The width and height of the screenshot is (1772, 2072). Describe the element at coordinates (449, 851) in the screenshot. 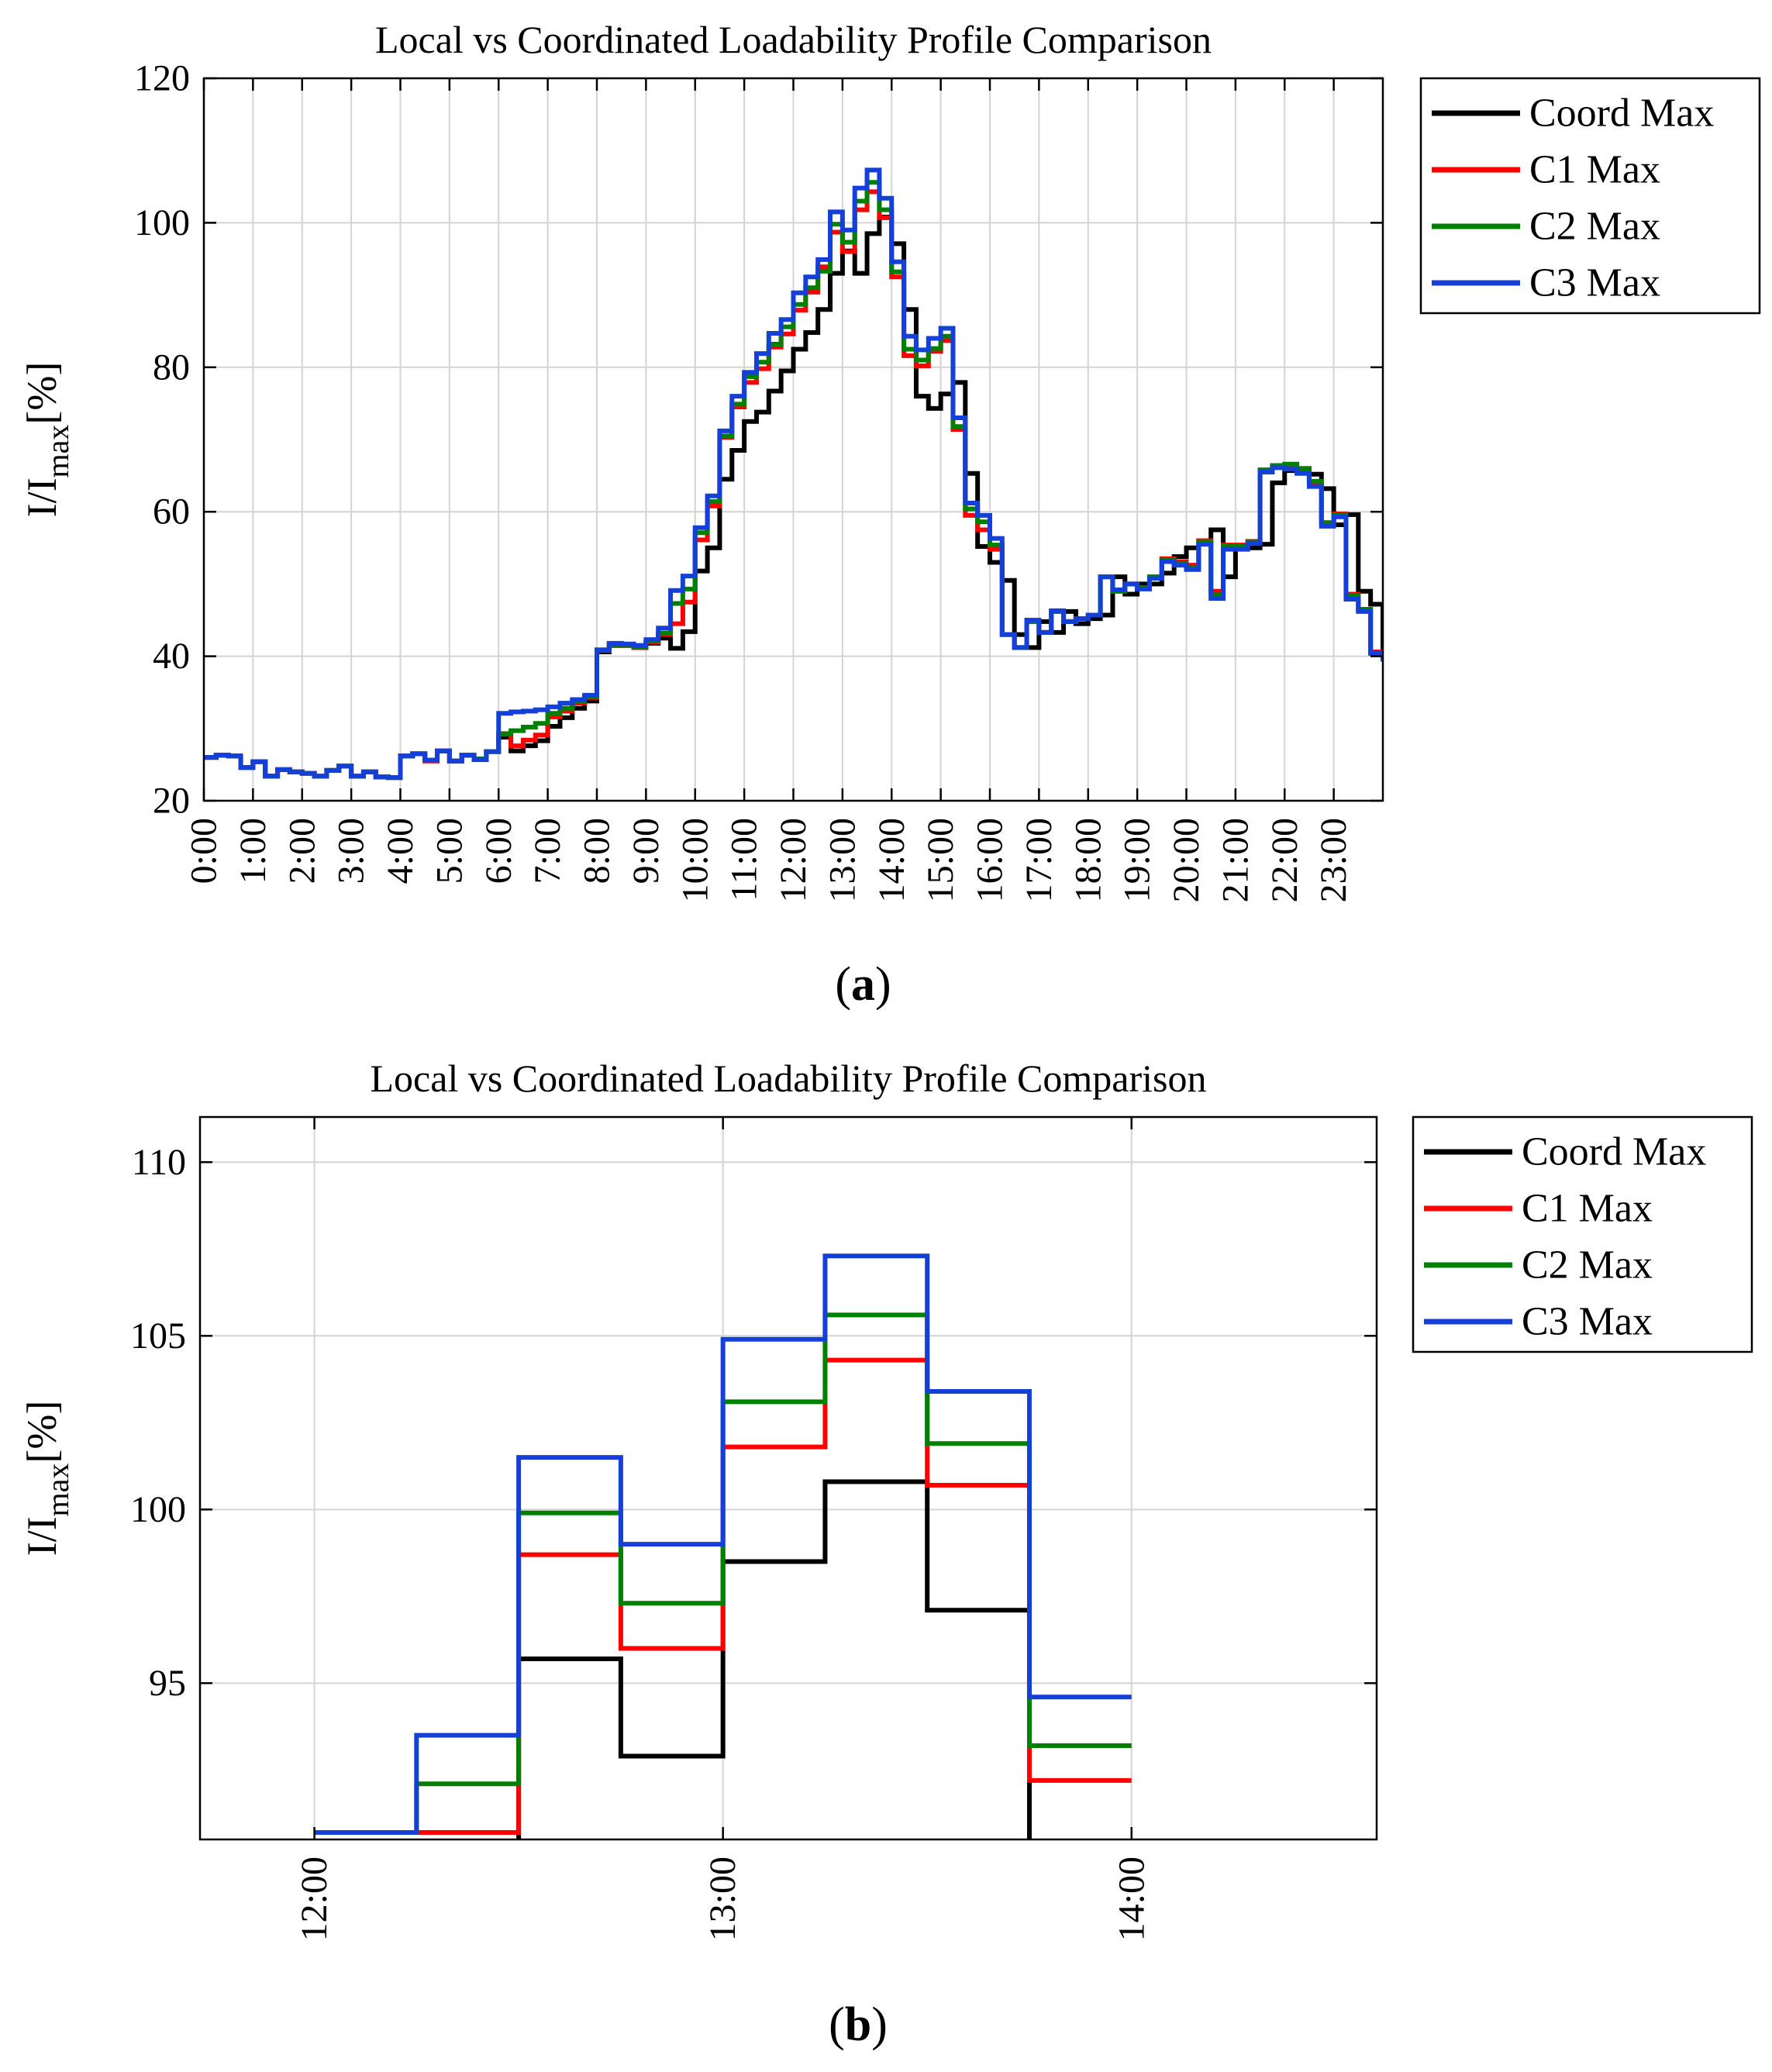

I see `x-tick-label: 5:00` at that location.